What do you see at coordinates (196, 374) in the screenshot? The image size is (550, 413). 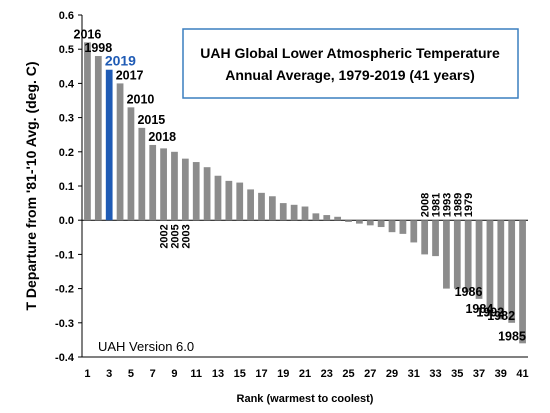 I see `x-tick-label: 11` at bounding box center [196, 374].